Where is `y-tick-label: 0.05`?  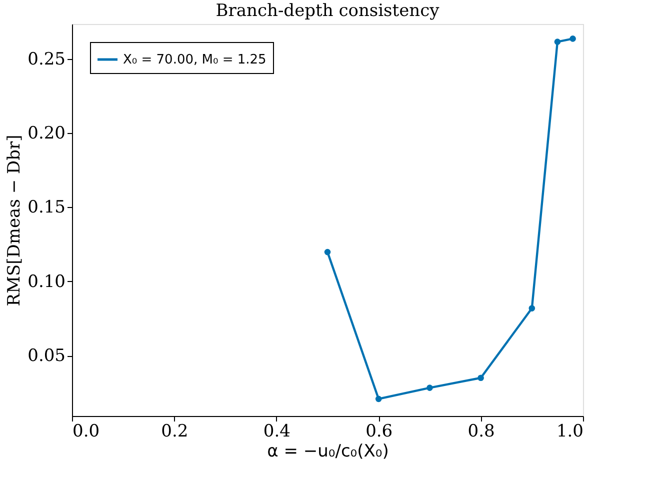 y-tick-label: 0.05 is located at coordinates (47, 356).